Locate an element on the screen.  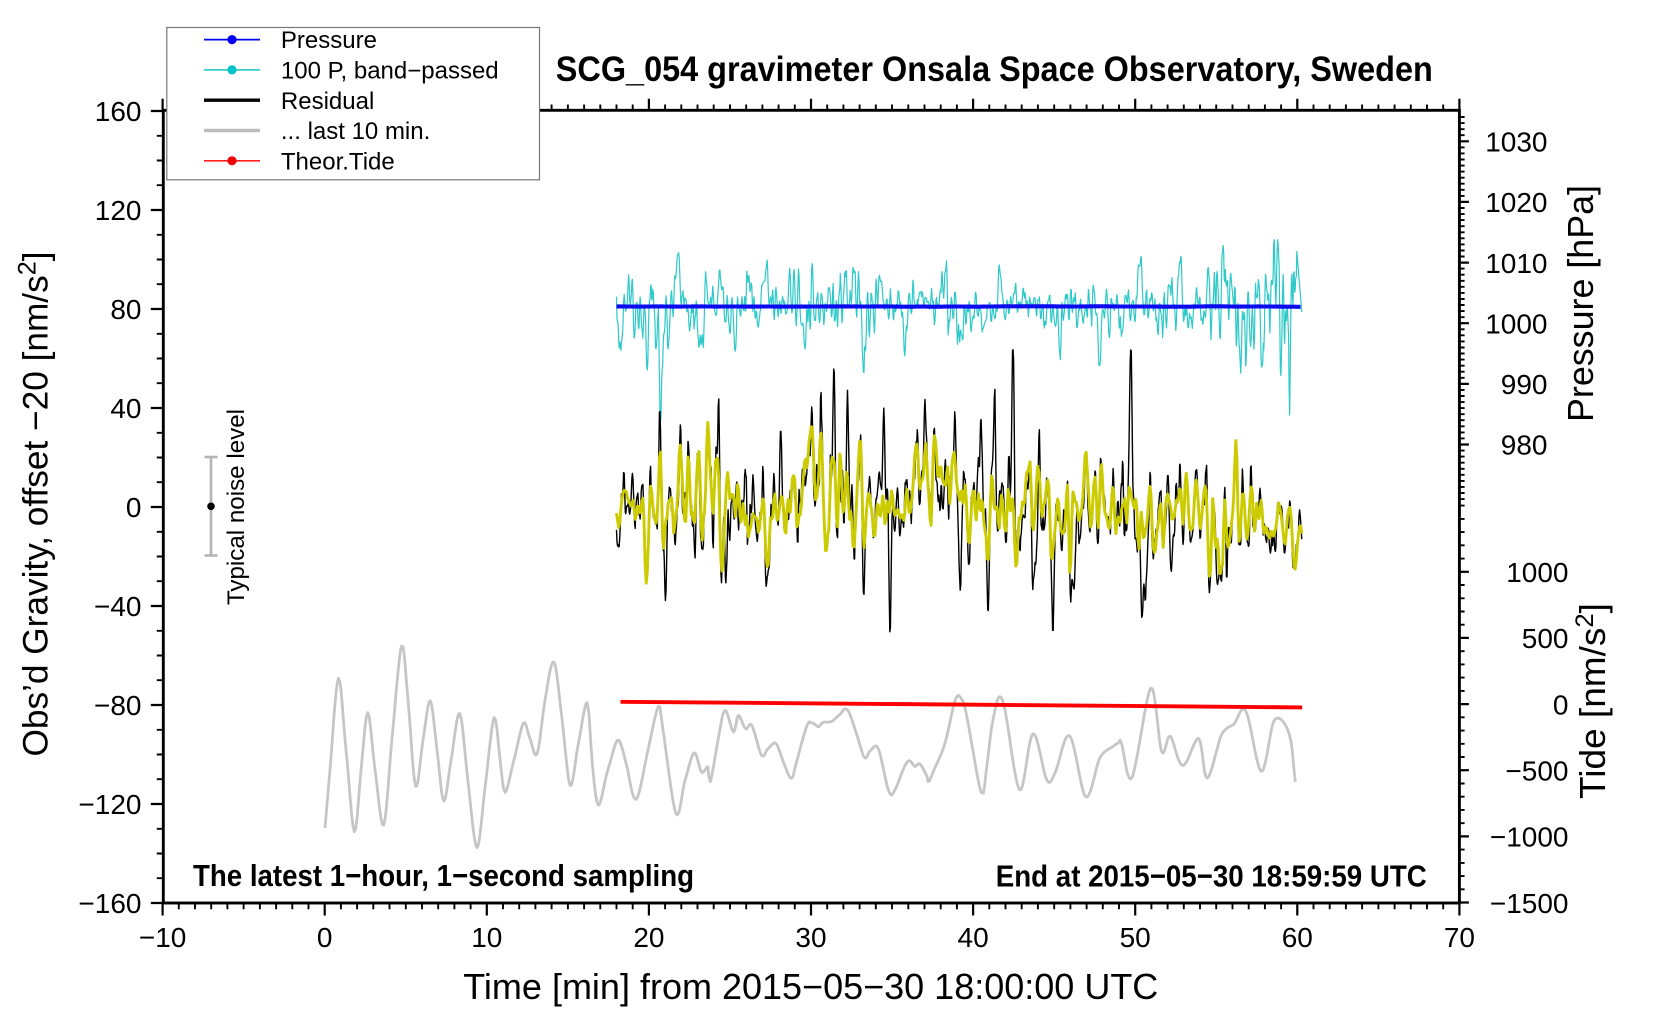
svg-text: 80 is located at coordinates (125, 309).